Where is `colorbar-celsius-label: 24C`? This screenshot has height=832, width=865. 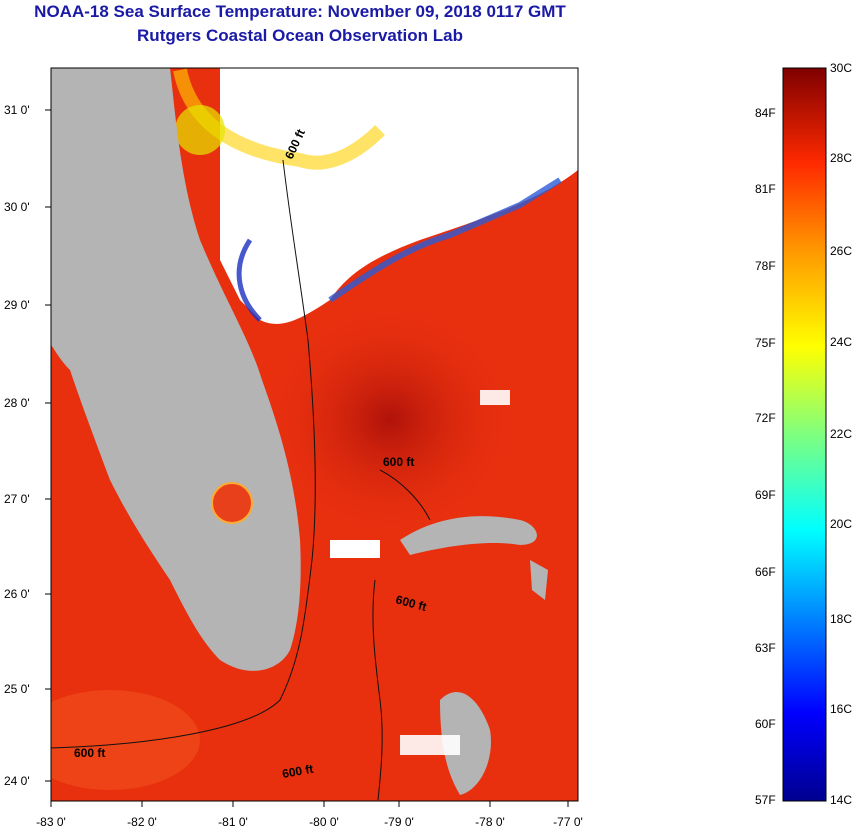
colorbar-celsius-label: 24C is located at coordinates (841, 342).